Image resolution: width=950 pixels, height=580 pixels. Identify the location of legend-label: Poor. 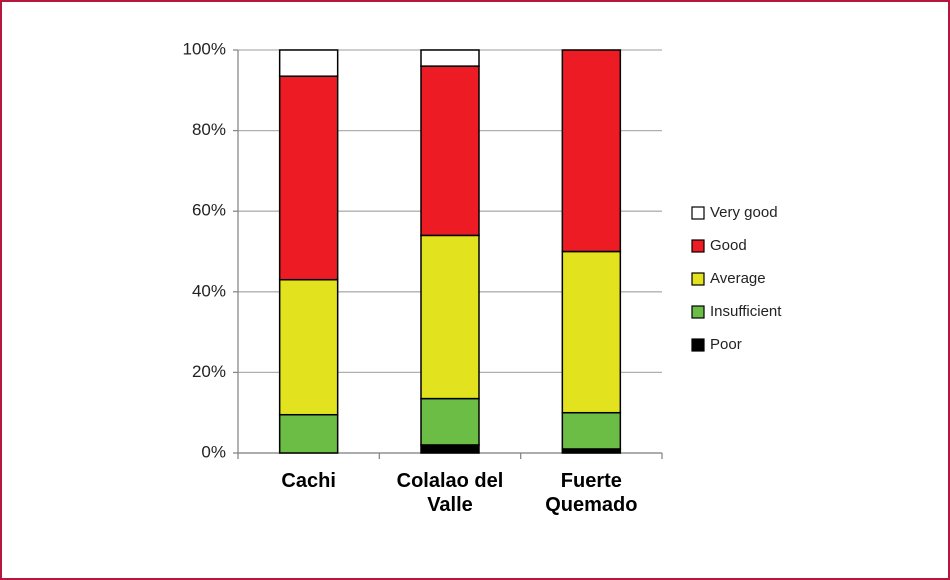
(726, 344).